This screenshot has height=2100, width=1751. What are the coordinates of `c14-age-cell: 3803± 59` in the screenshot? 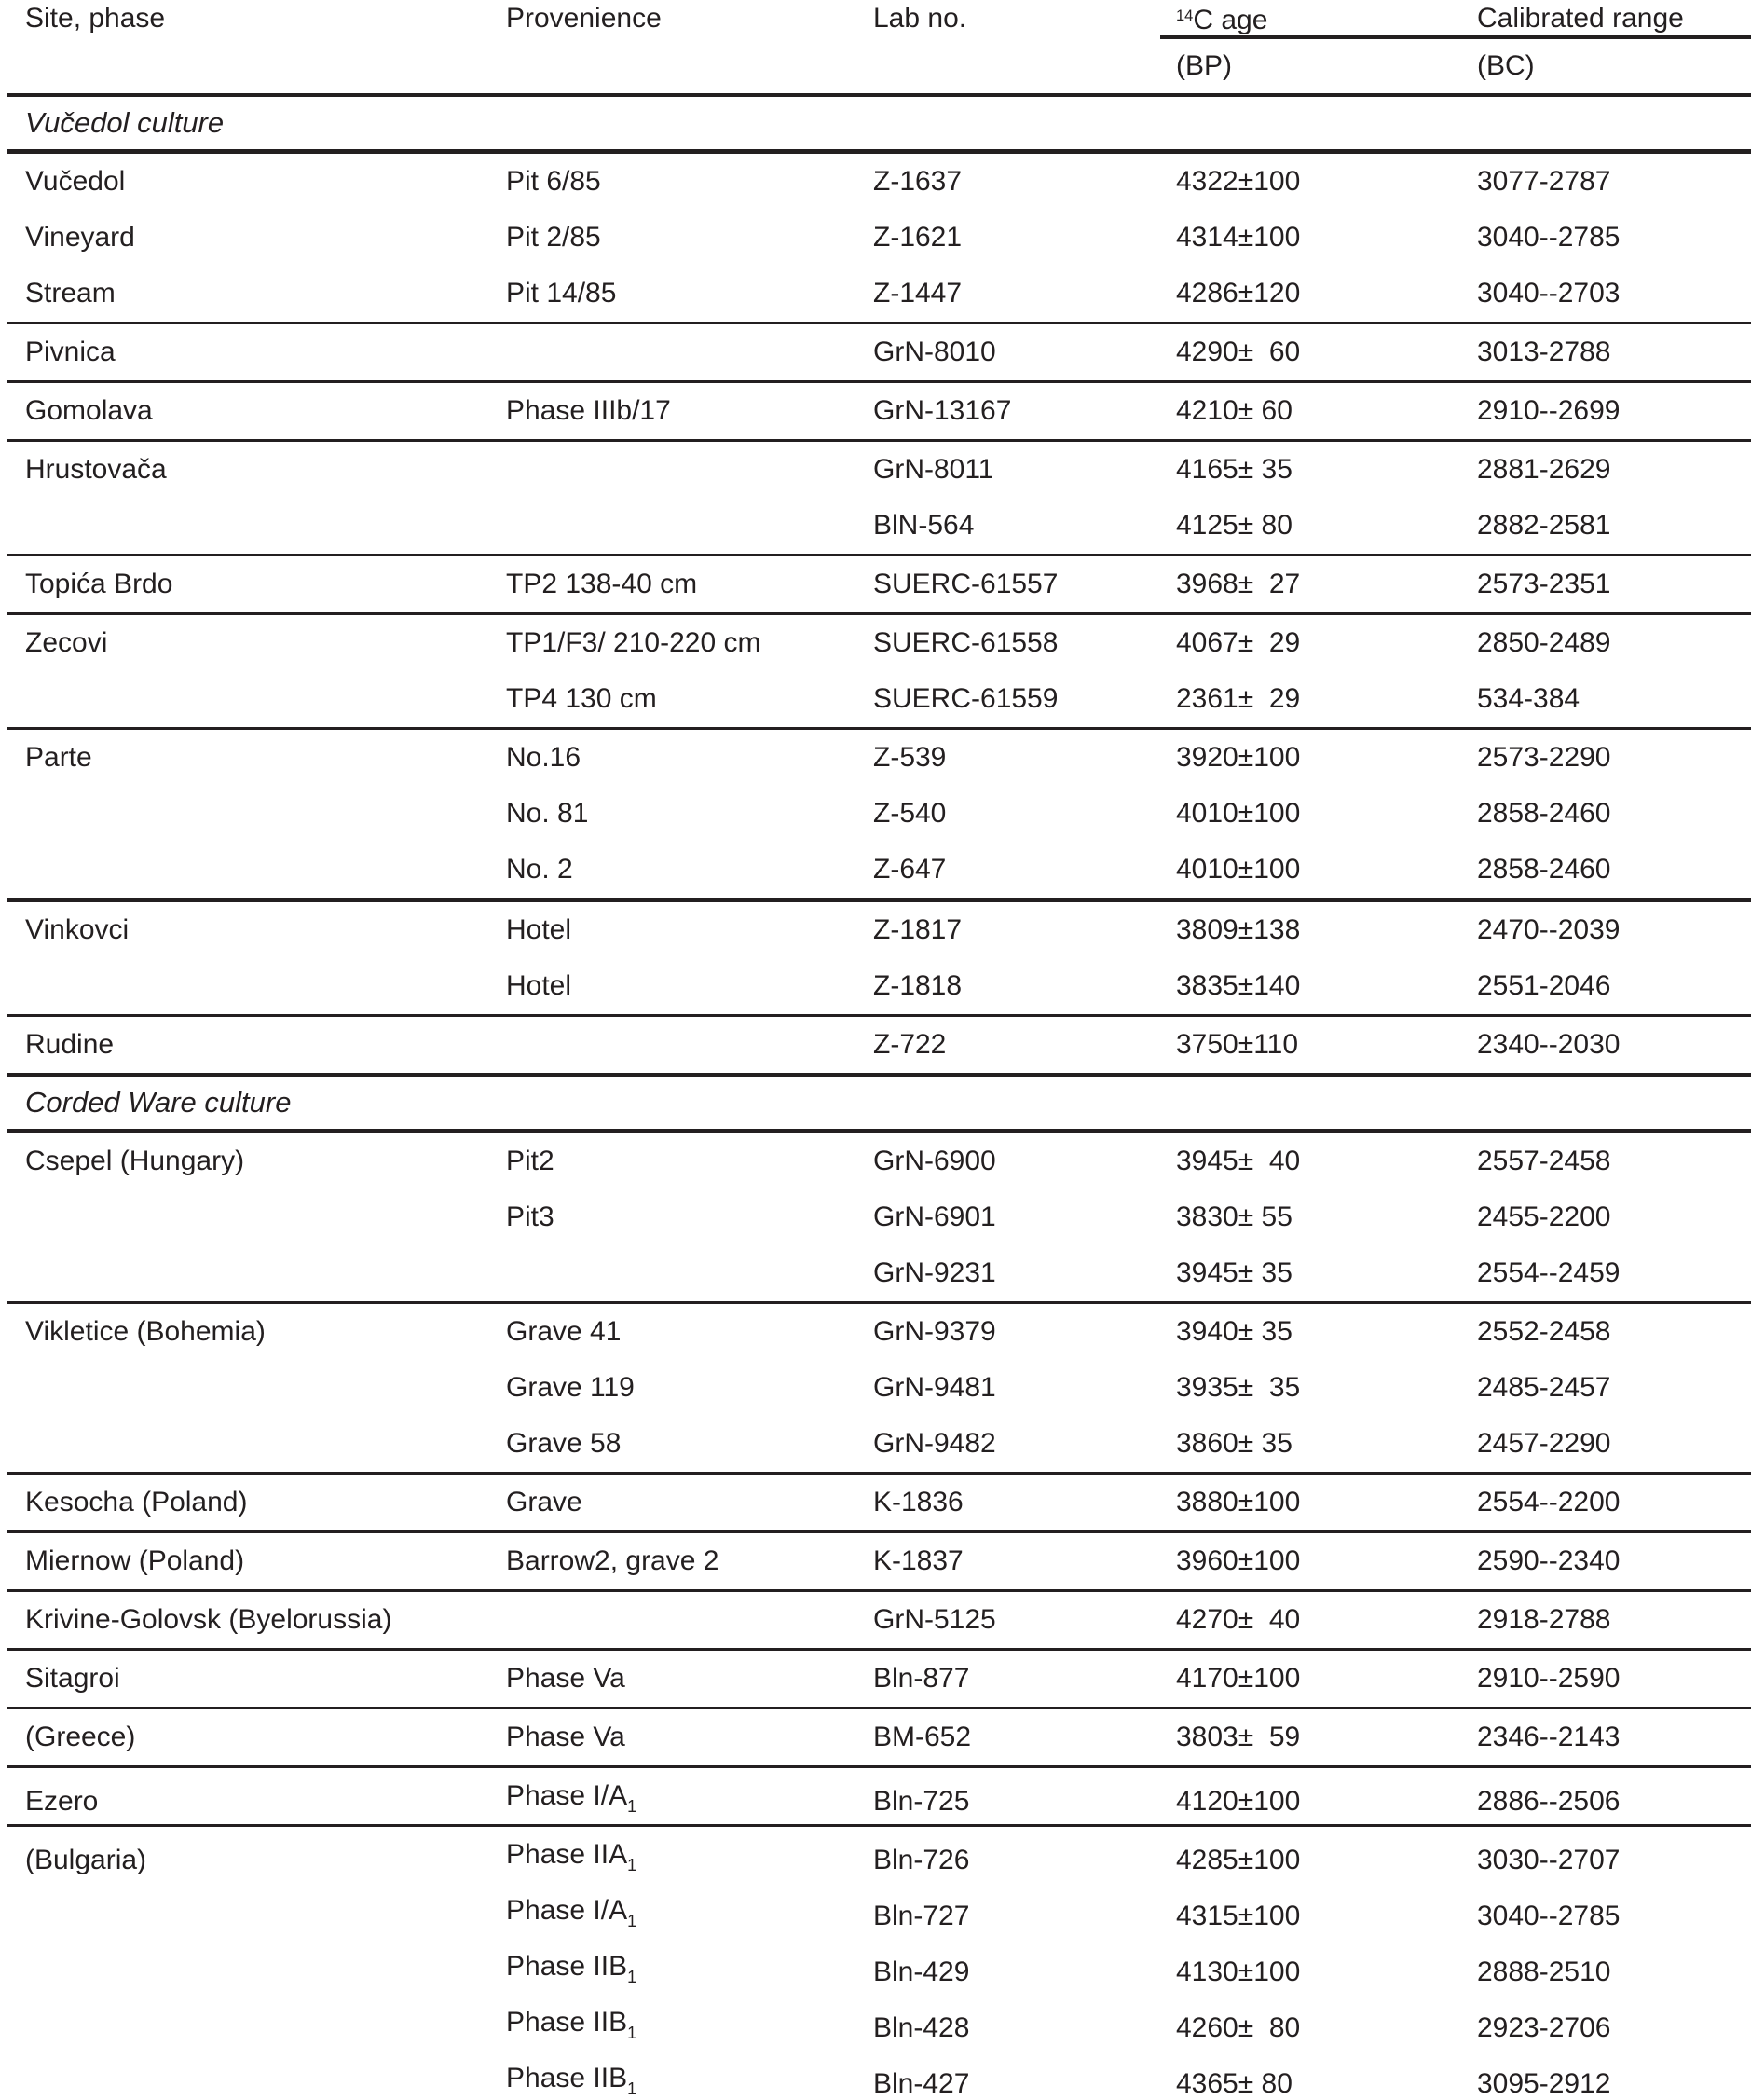 It's located at (1238, 1737).